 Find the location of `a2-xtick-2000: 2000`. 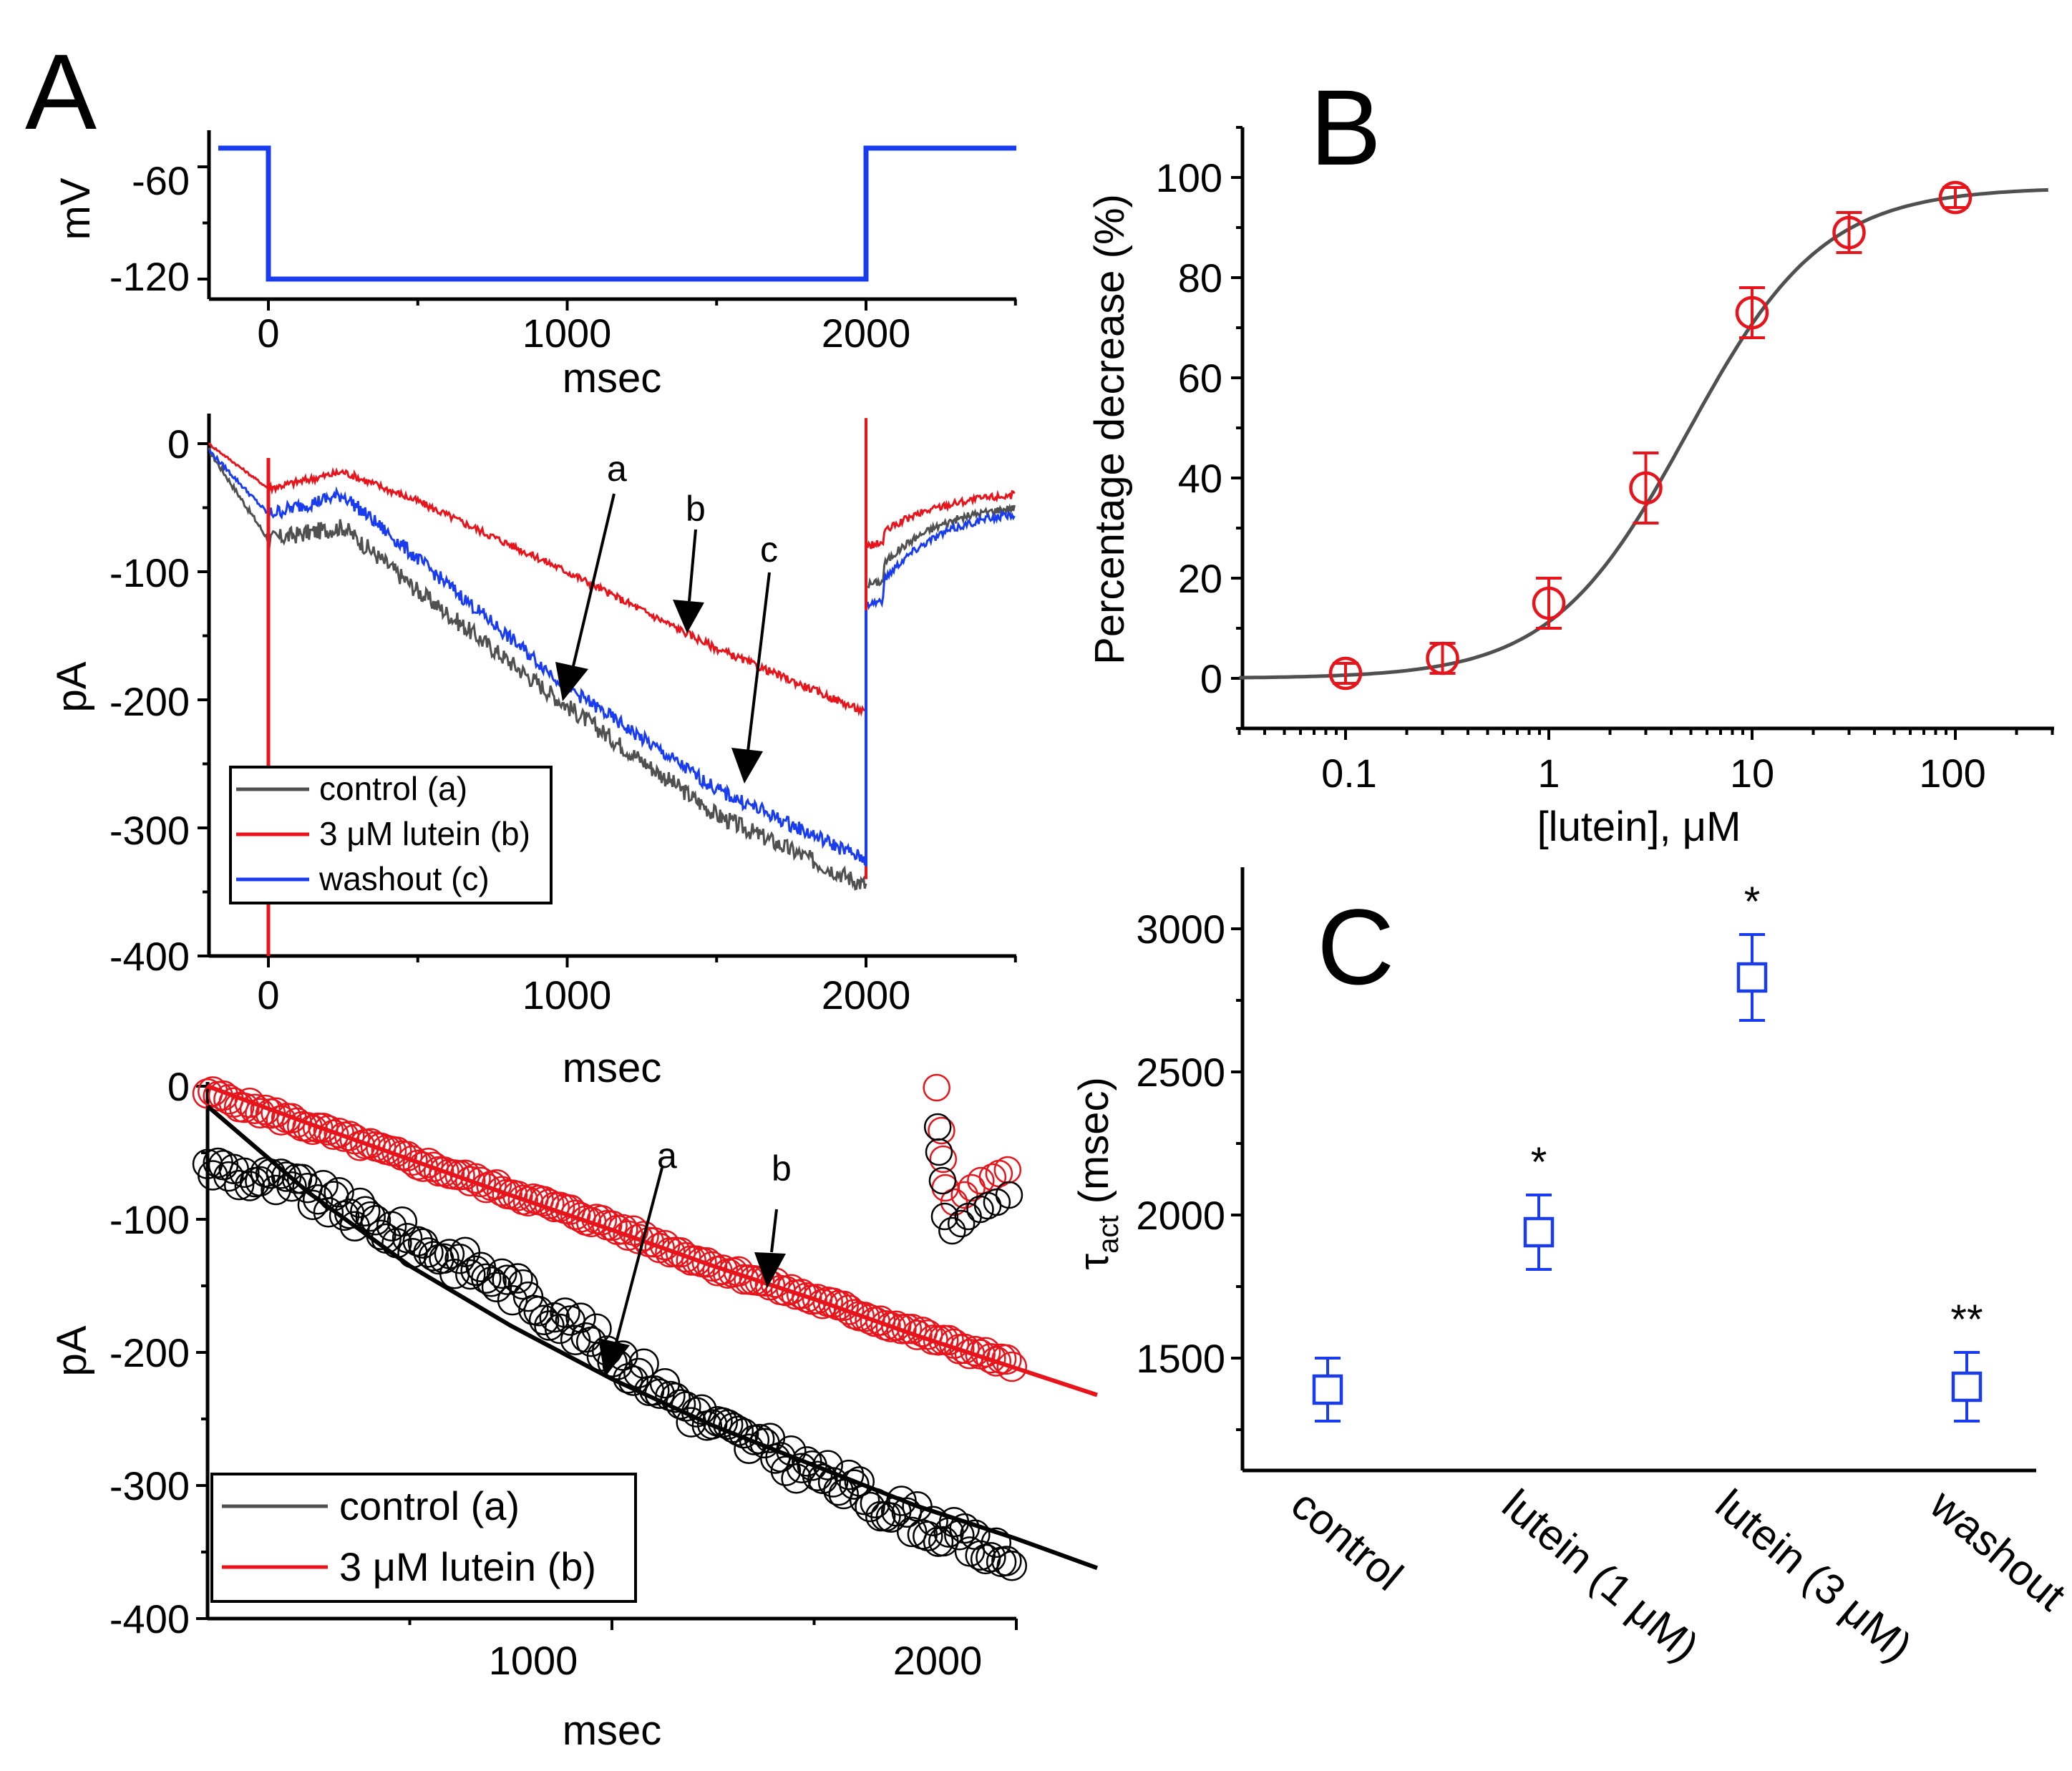

a2-xtick-2000: 2000 is located at coordinates (866, 995).